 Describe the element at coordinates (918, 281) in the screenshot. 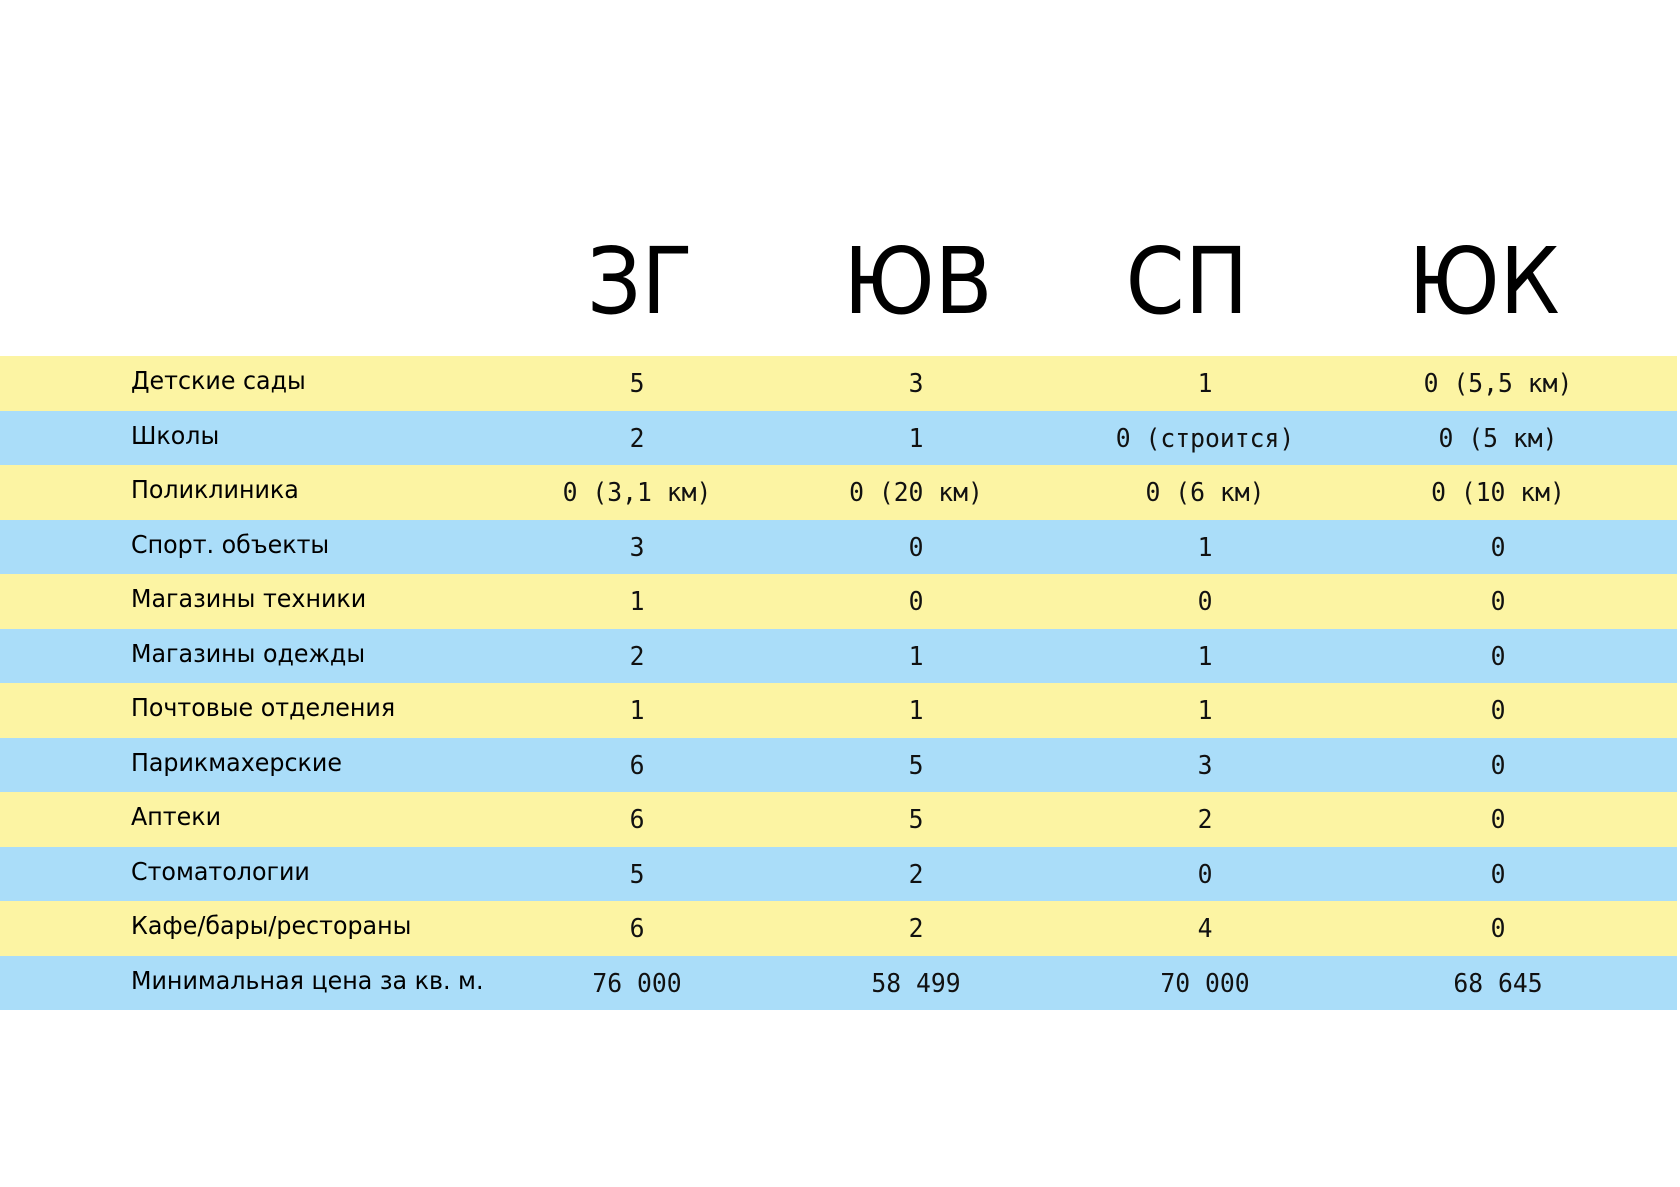

I see `column-header: ЮВ` at that location.